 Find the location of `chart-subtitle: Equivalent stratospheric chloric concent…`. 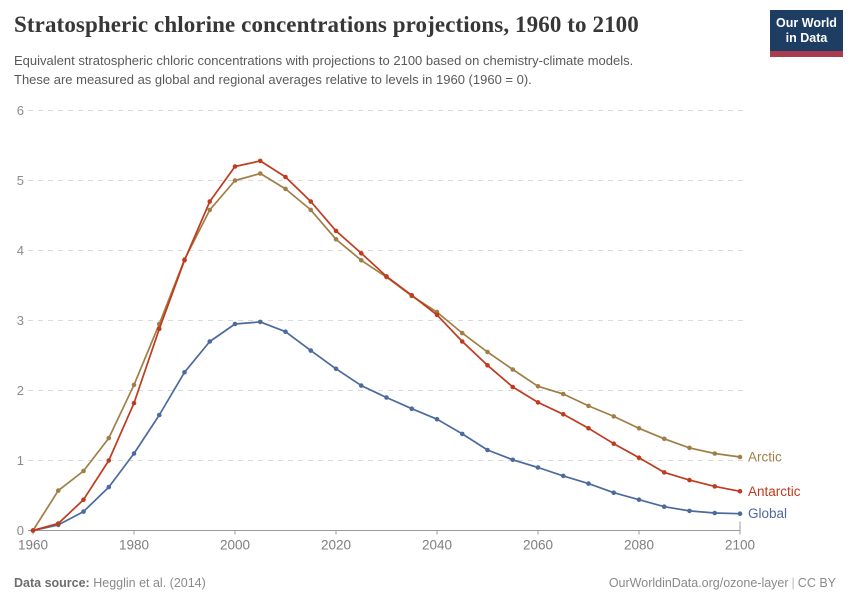

chart-subtitle: Equivalent stratospheric chloric concent… is located at coordinates (394, 71).